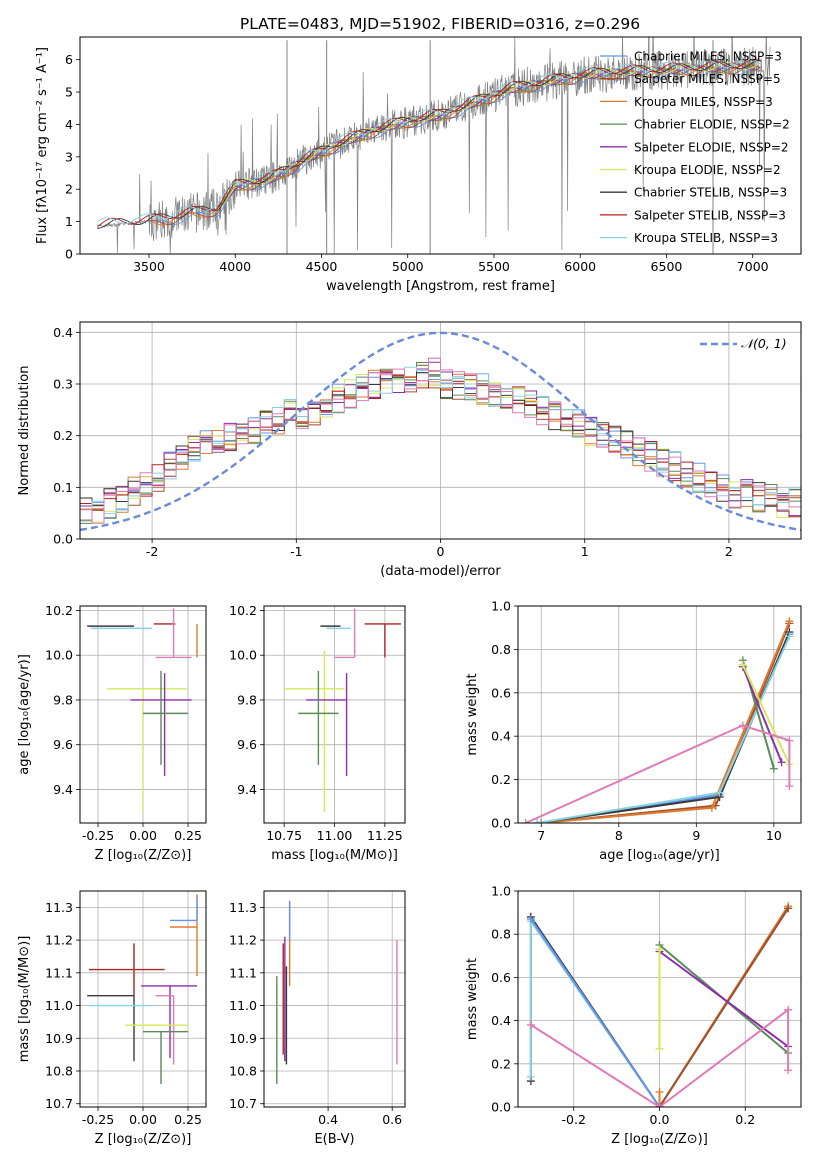 This screenshot has width=819, height=1170. I want to click on y-tick-label: 10.7, so click(59, 1103).